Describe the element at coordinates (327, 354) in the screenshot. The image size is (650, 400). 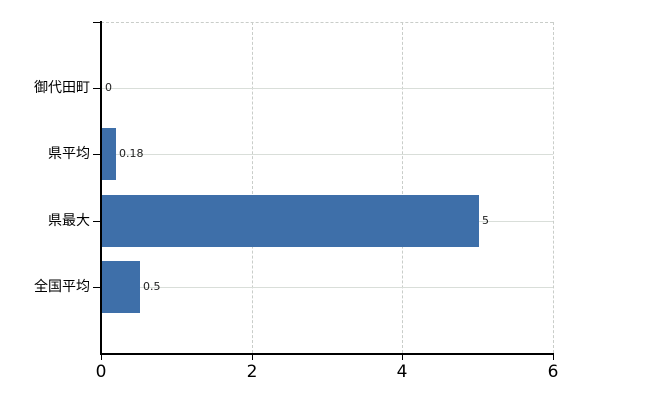
I see `x-axis-line` at that location.